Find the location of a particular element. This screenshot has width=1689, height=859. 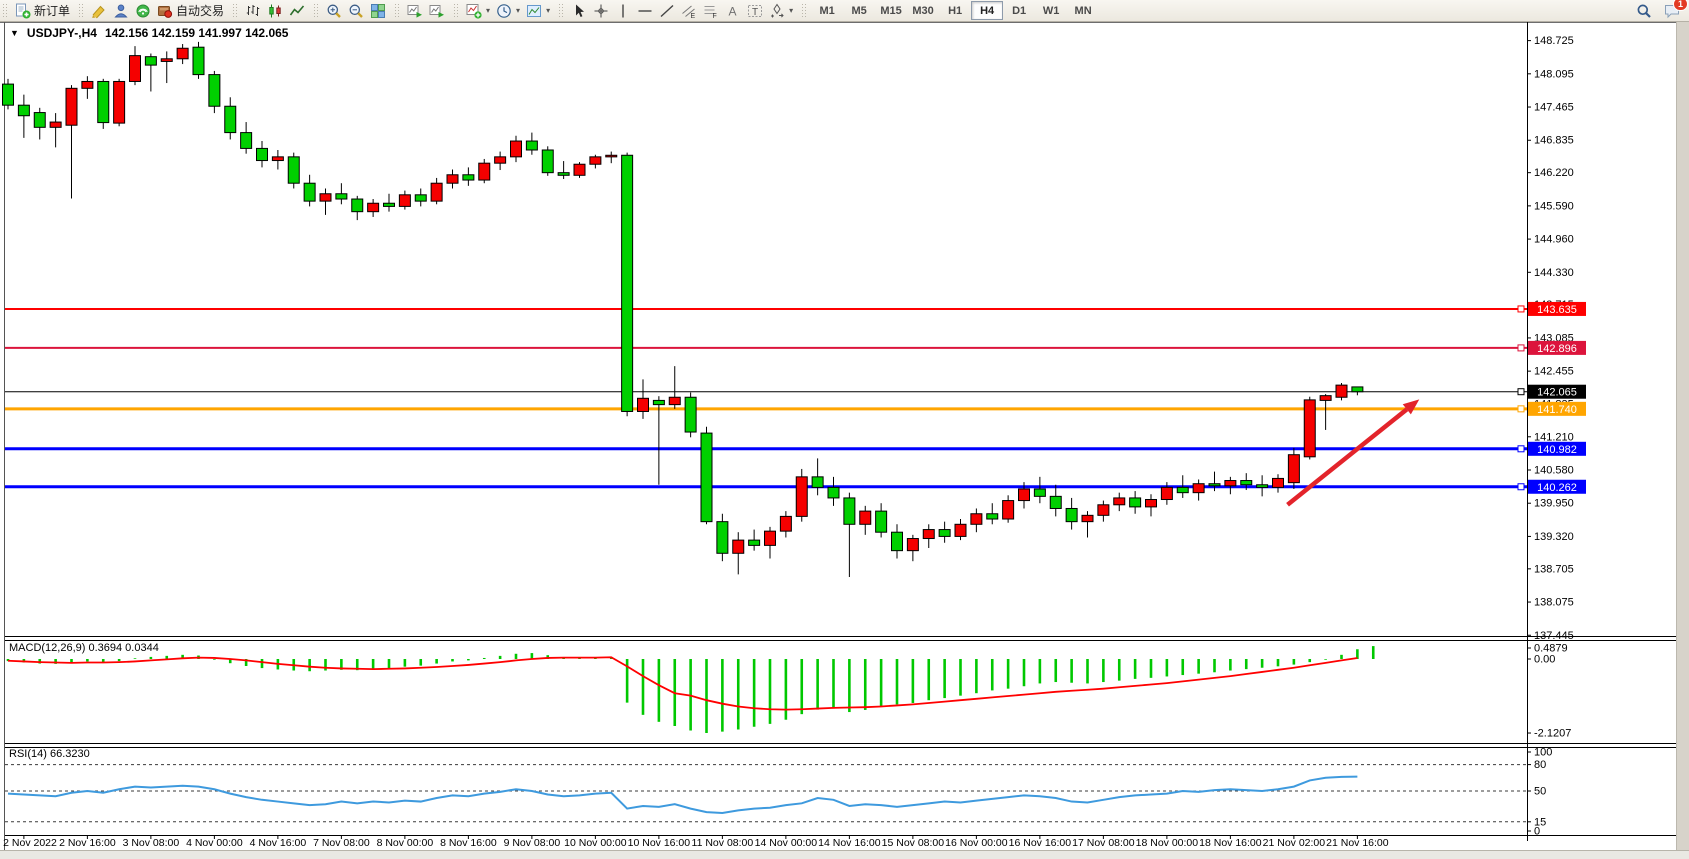

zoom-in-button is located at coordinates (334, 10).